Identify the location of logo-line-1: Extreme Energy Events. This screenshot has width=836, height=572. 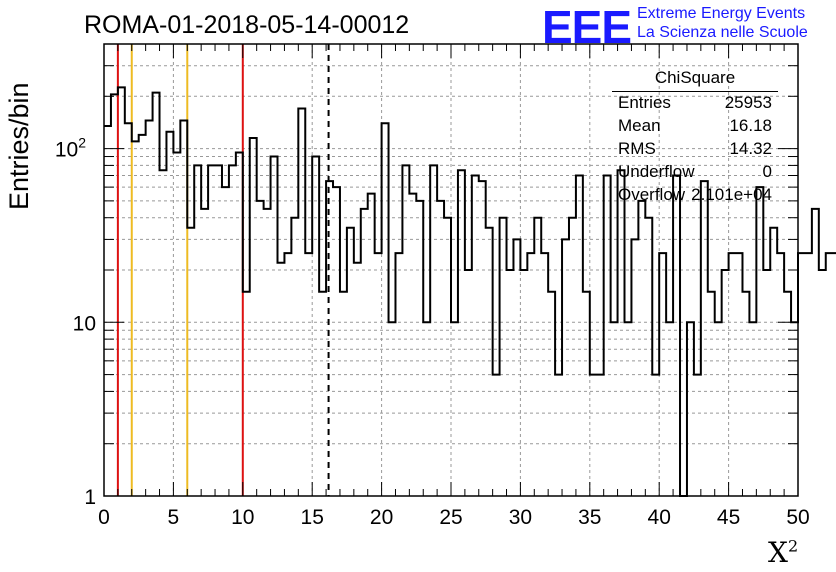
(721, 13).